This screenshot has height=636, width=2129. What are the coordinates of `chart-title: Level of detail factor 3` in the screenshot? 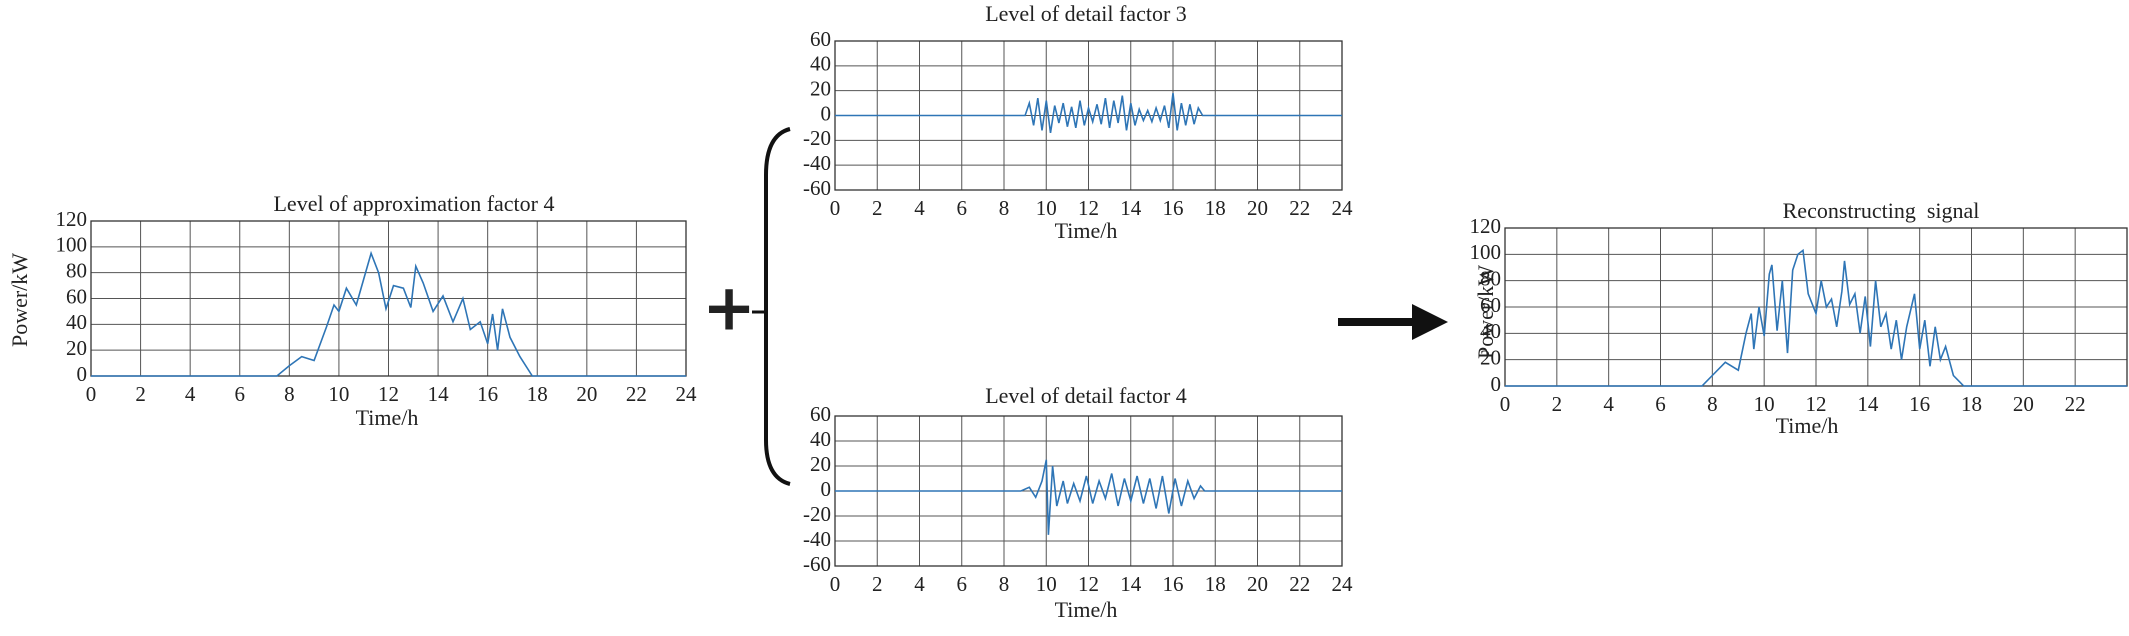 It's located at (1086, 13).